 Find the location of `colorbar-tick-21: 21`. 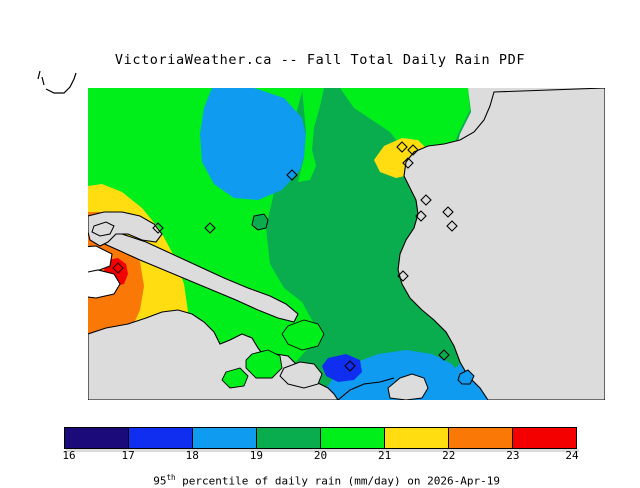

colorbar-tick-21: 21 is located at coordinates (385, 455).